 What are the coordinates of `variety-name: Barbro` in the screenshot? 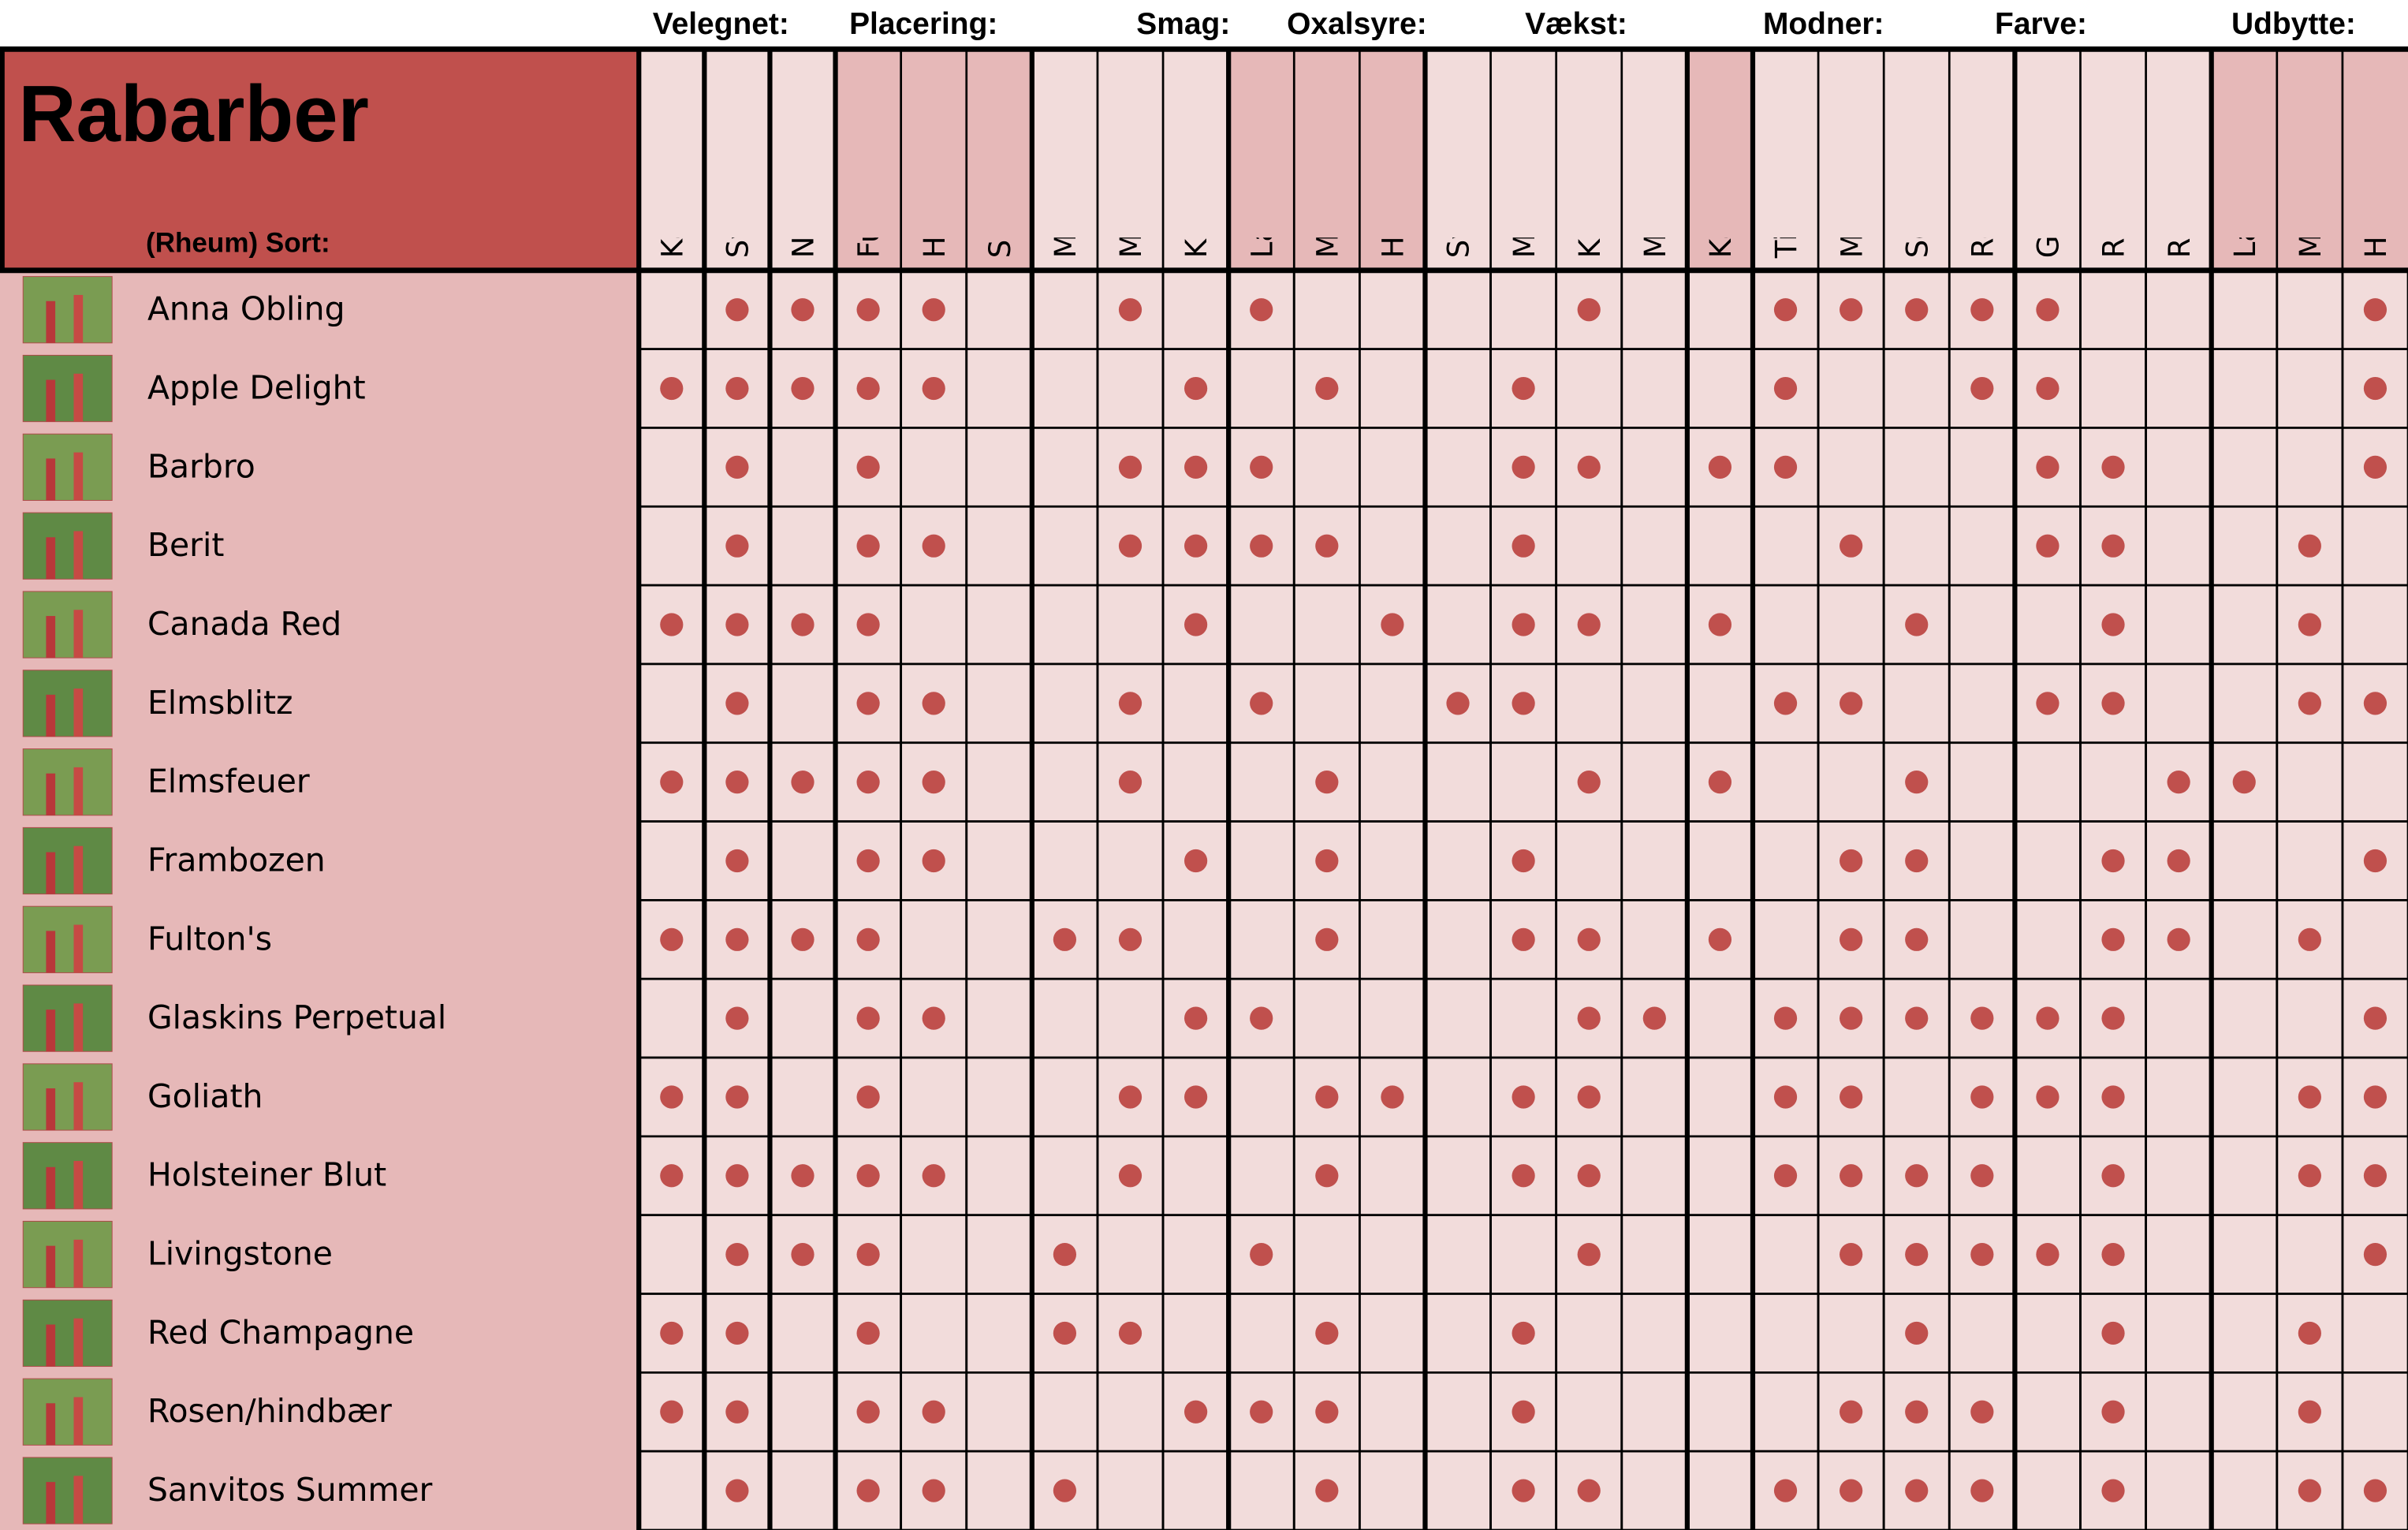 It's located at (201, 466).